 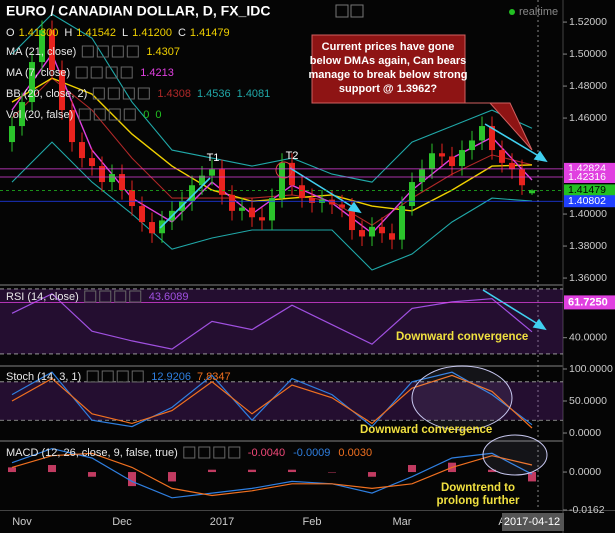 I want to click on indicator-line, so click(x=272, y=321).